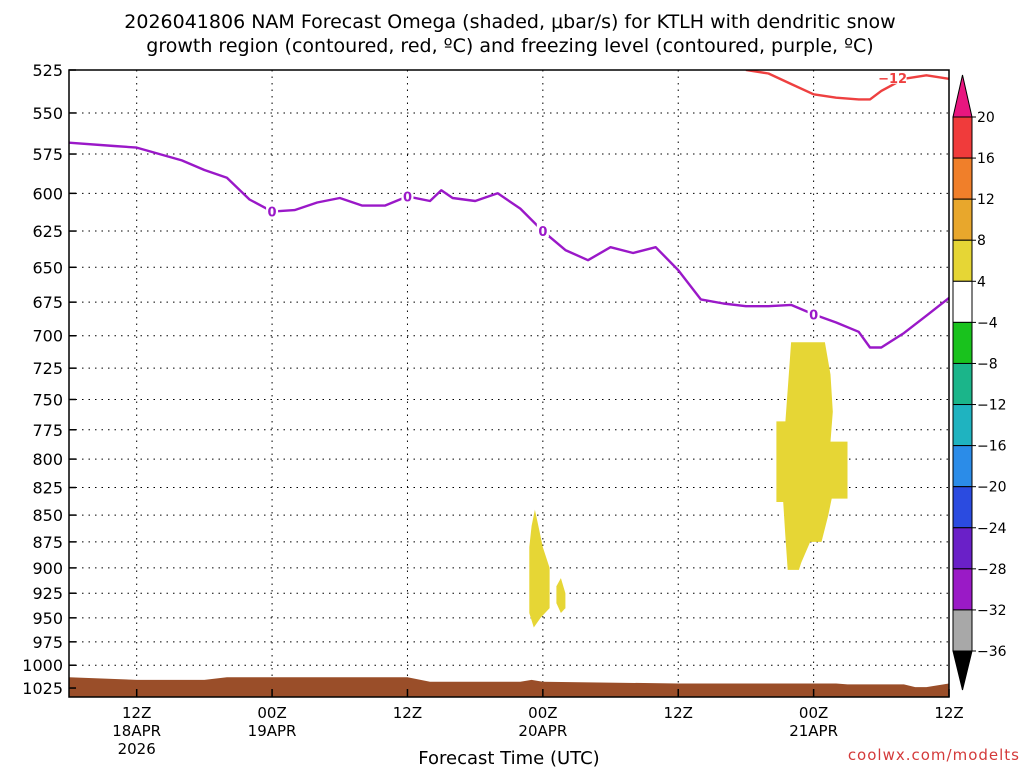 This screenshot has width=1024, height=768. What do you see at coordinates (47, 154) in the screenshot?
I see `ytick-label-575: 575` at bounding box center [47, 154].